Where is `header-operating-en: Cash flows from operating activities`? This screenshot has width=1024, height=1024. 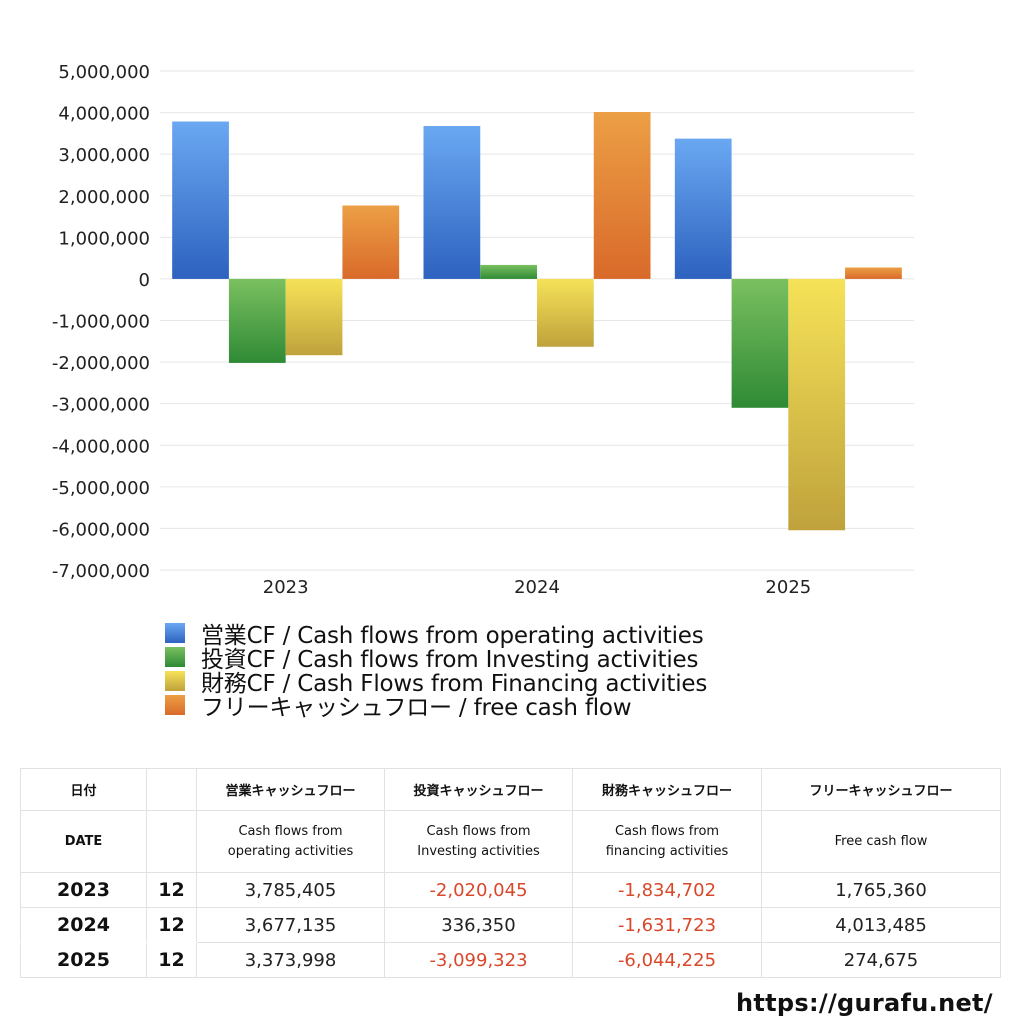
header-operating-en: Cash flows from operating activities is located at coordinates (290, 841).